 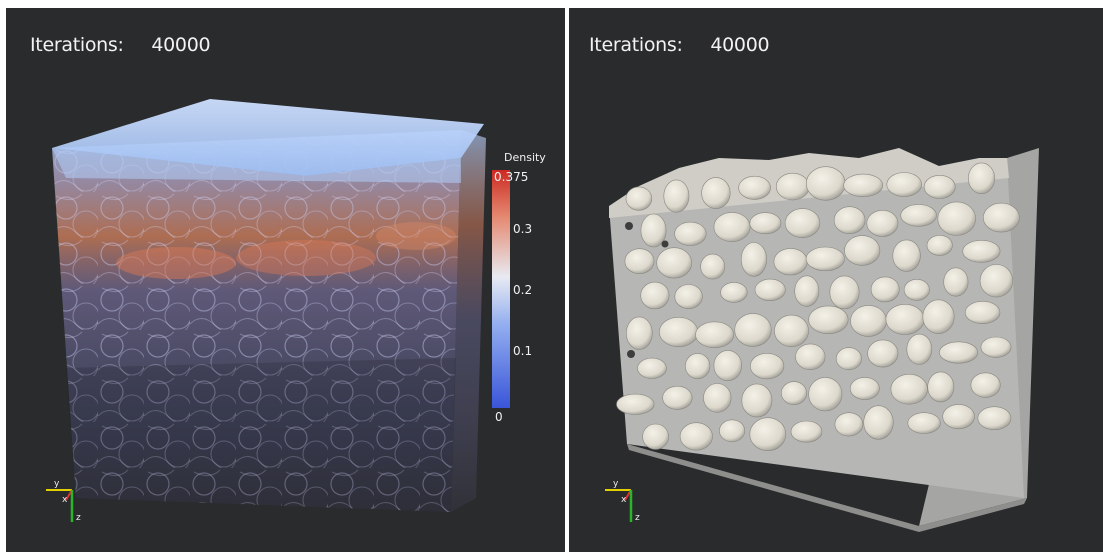 I want to click on colorbar-tick-0-2: 0.2, so click(x=523, y=290).